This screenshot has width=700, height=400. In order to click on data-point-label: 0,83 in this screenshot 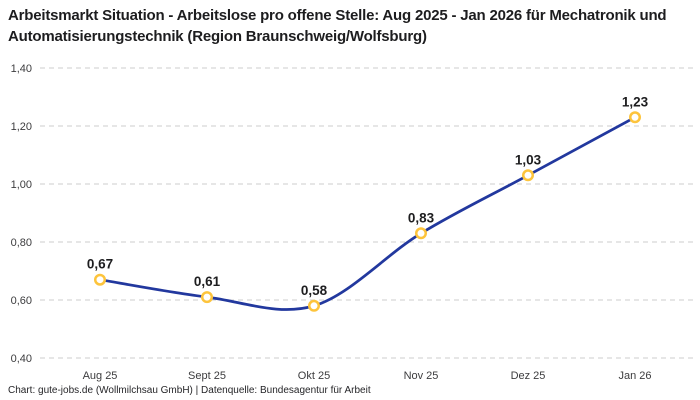, I will do `click(421, 217)`.